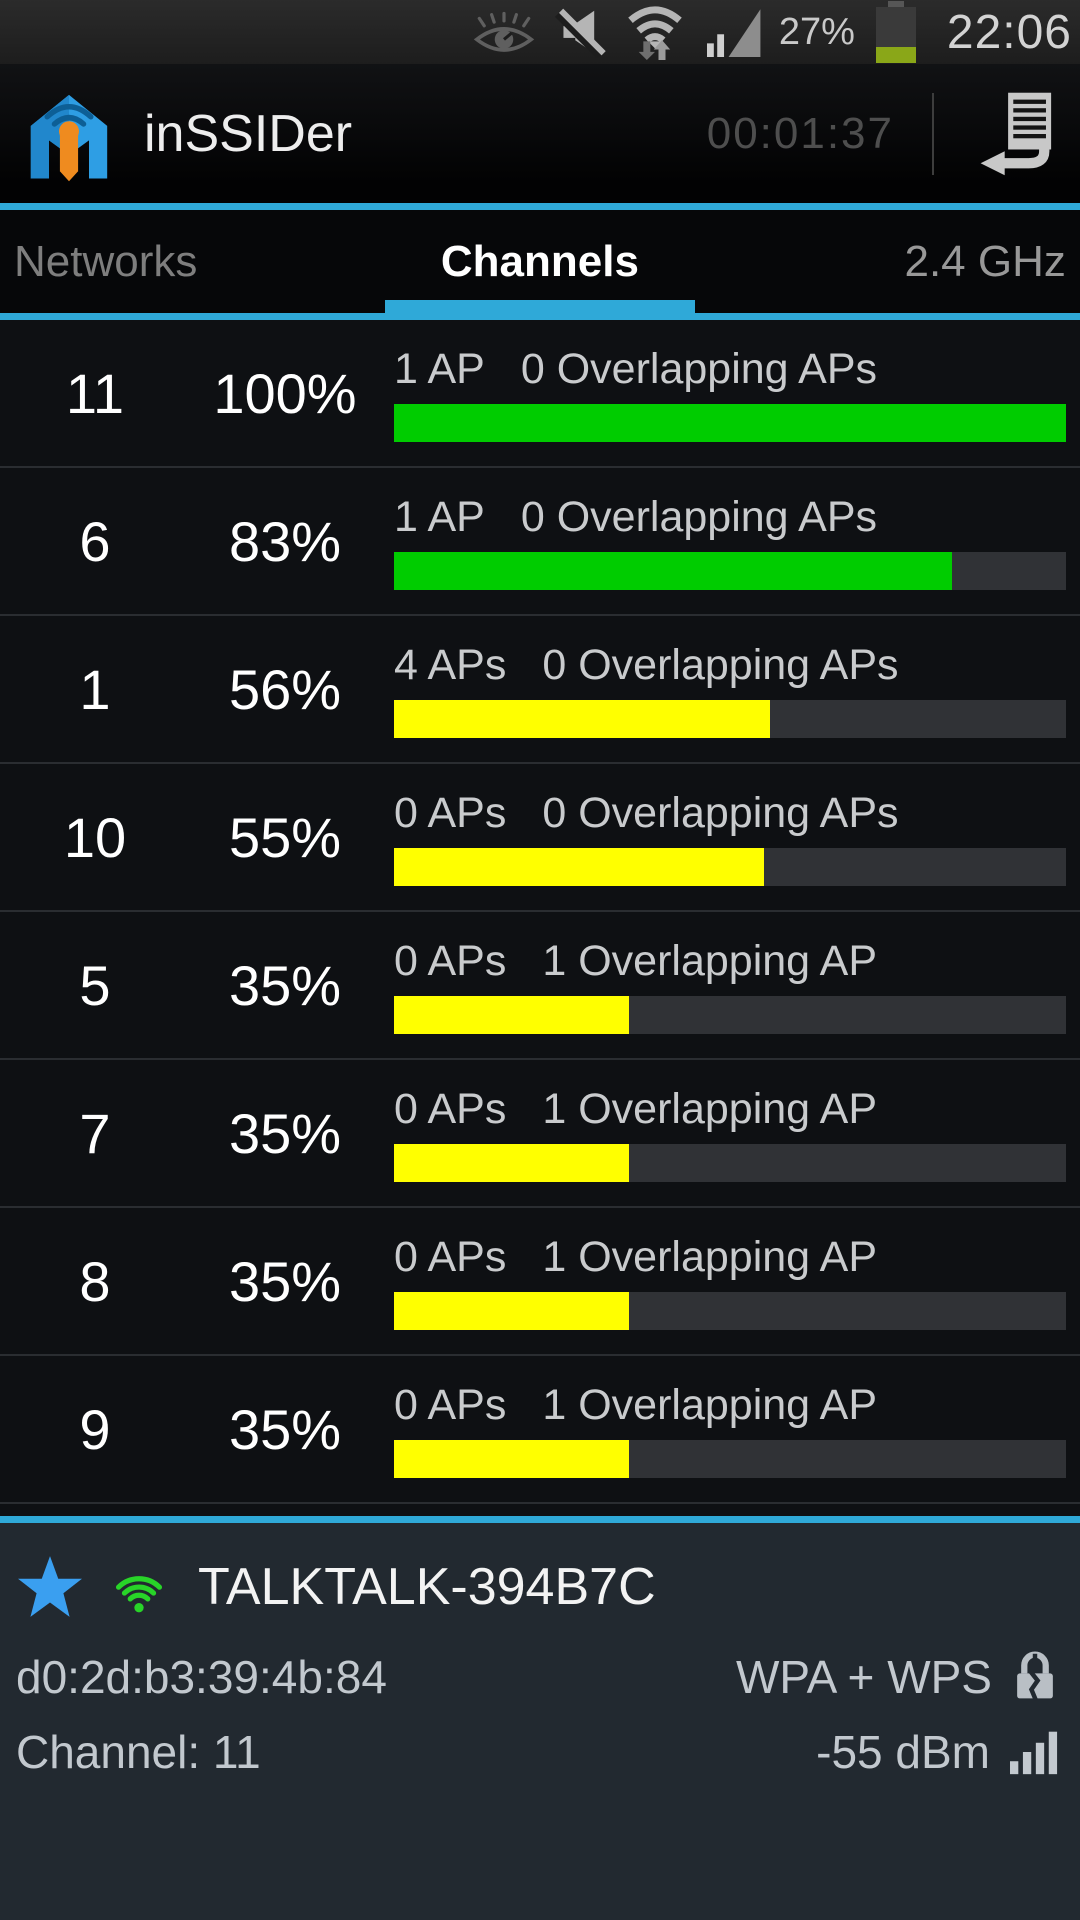 The width and height of the screenshot is (1080, 1920). What do you see at coordinates (540, 542) in the screenshot?
I see `channel-row: 6 83% 1 AP 0 Overlapping APs` at bounding box center [540, 542].